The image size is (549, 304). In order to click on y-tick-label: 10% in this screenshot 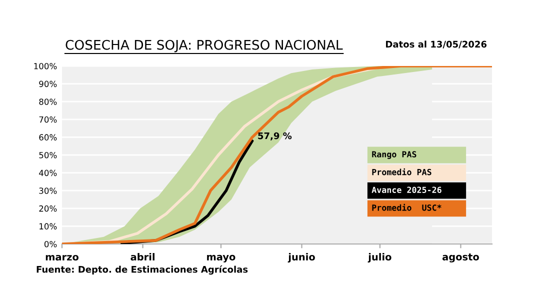, I will do `click(48, 226)`.